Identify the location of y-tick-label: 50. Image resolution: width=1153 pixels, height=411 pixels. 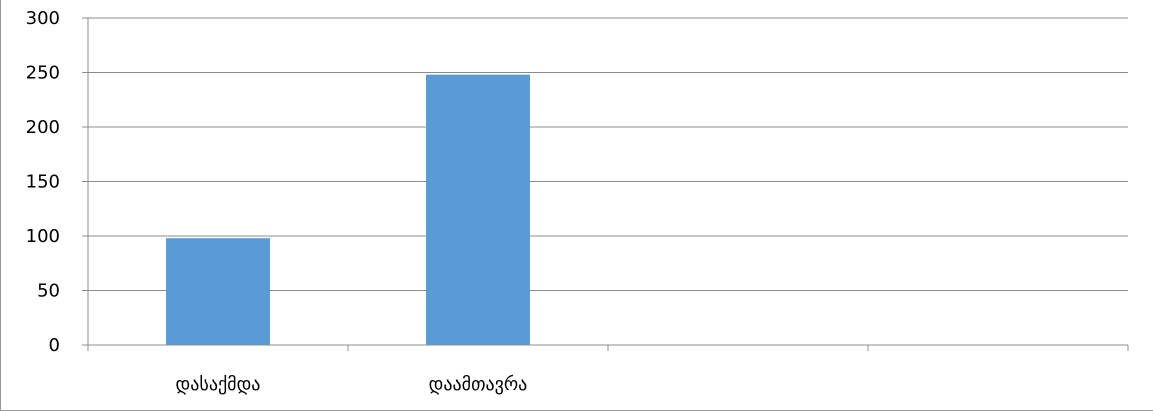
(48, 291).